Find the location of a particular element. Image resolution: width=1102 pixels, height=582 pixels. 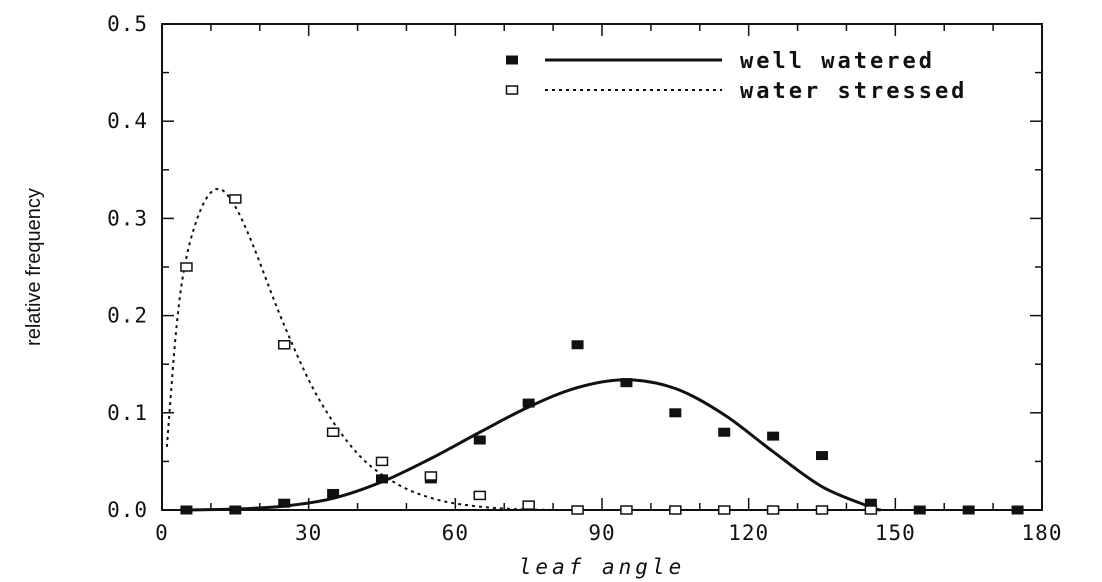

y-tick-label: 0.5 is located at coordinates (127, 24).